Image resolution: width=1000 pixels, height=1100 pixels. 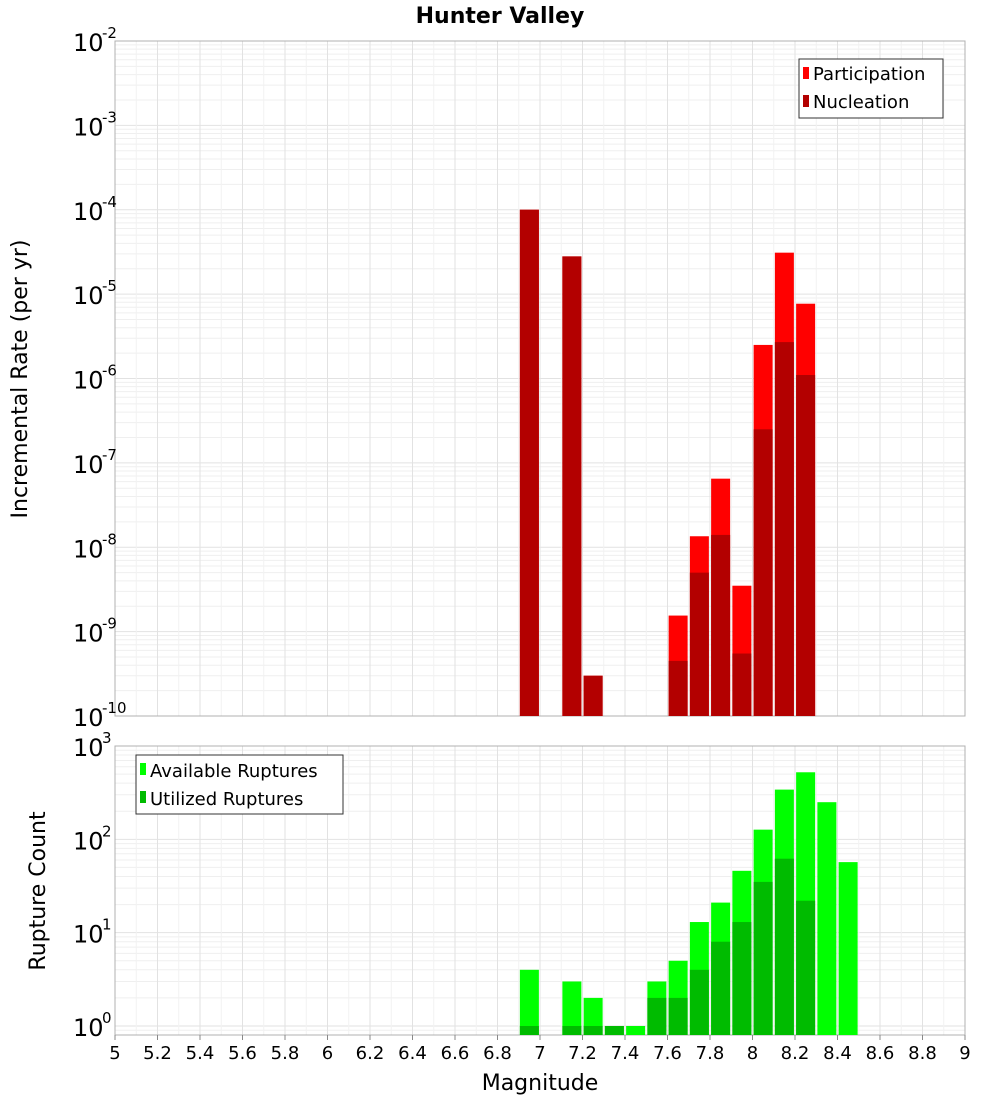 What do you see at coordinates (497, 1053) in the screenshot?
I see `x-tick-label: 6.8` at bounding box center [497, 1053].